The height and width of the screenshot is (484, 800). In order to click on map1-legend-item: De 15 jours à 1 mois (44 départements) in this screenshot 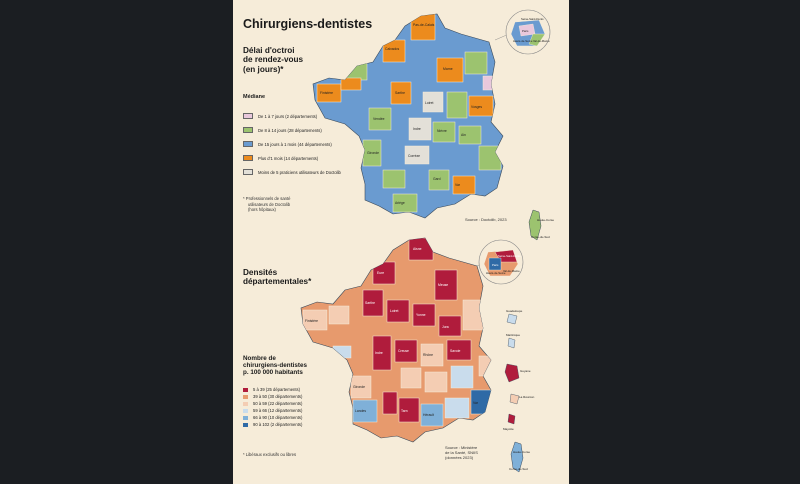, I will do `click(287, 144)`.